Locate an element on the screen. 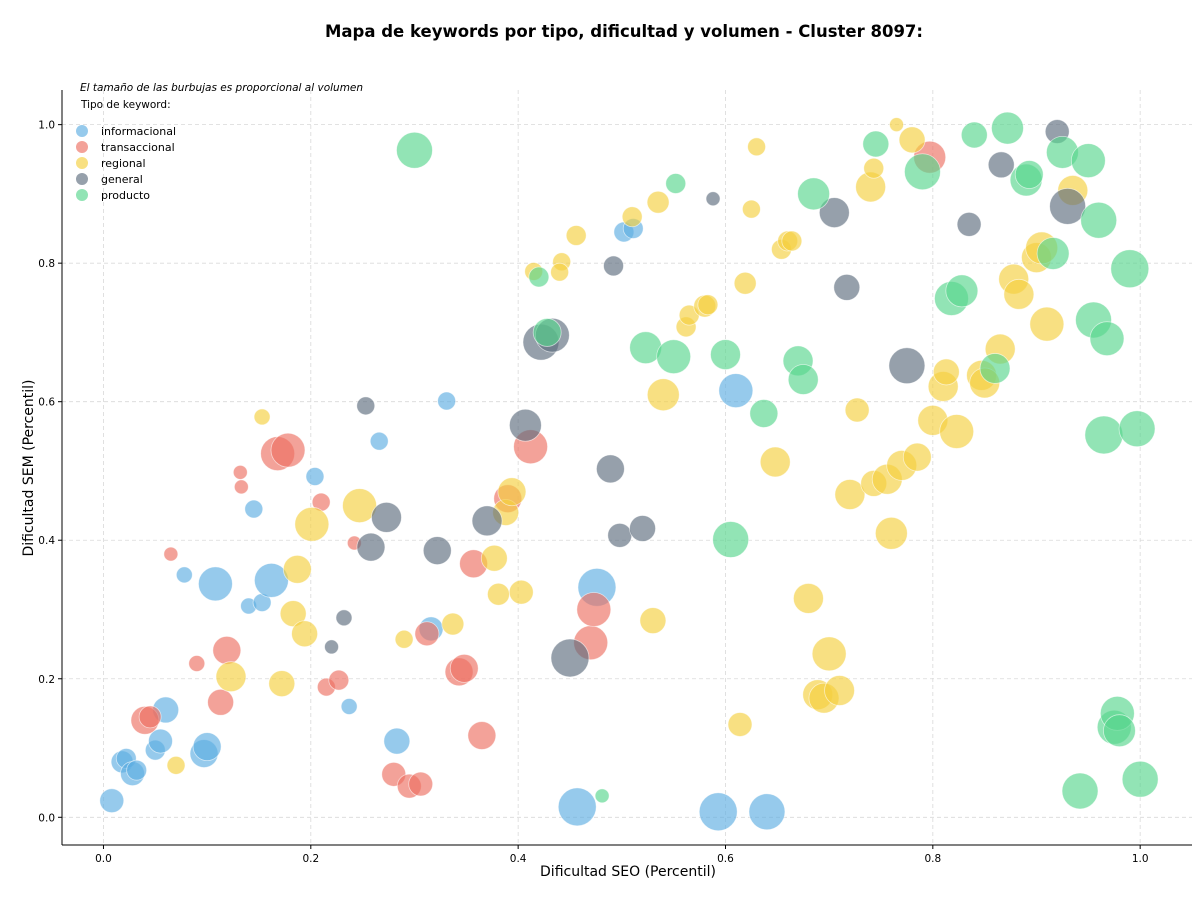 The height and width of the screenshot is (901, 1200). y-tick-label: 1.0 is located at coordinates (46, 126).